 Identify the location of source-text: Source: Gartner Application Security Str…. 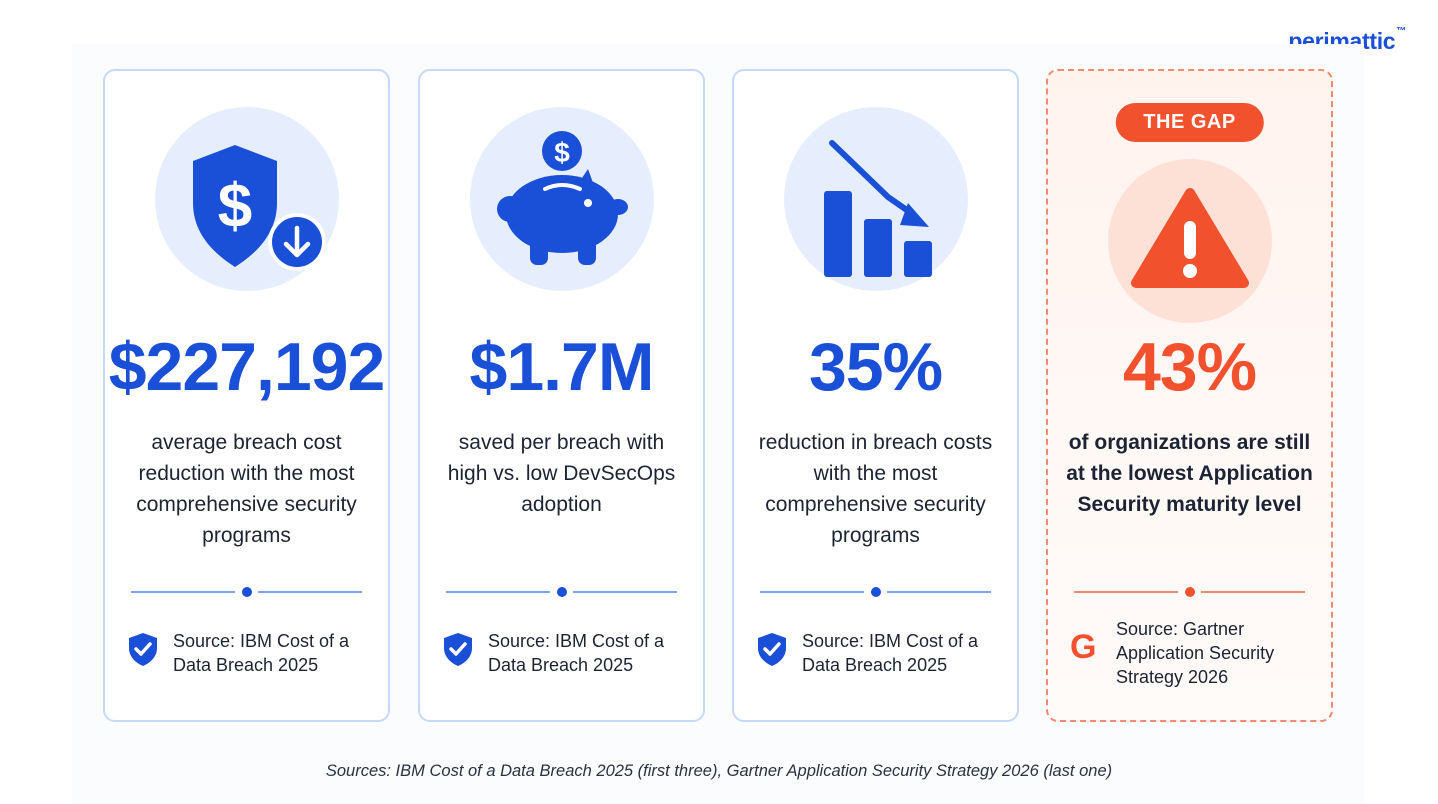
(1195, 653).